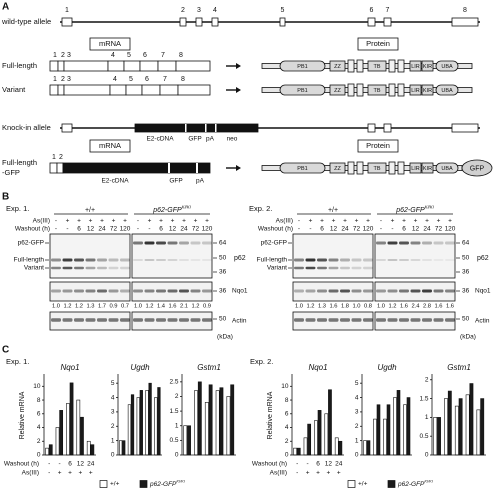  Describe the element at coordinates (136, 168) in the screenshot. I see `mrna-cassette` at that location.